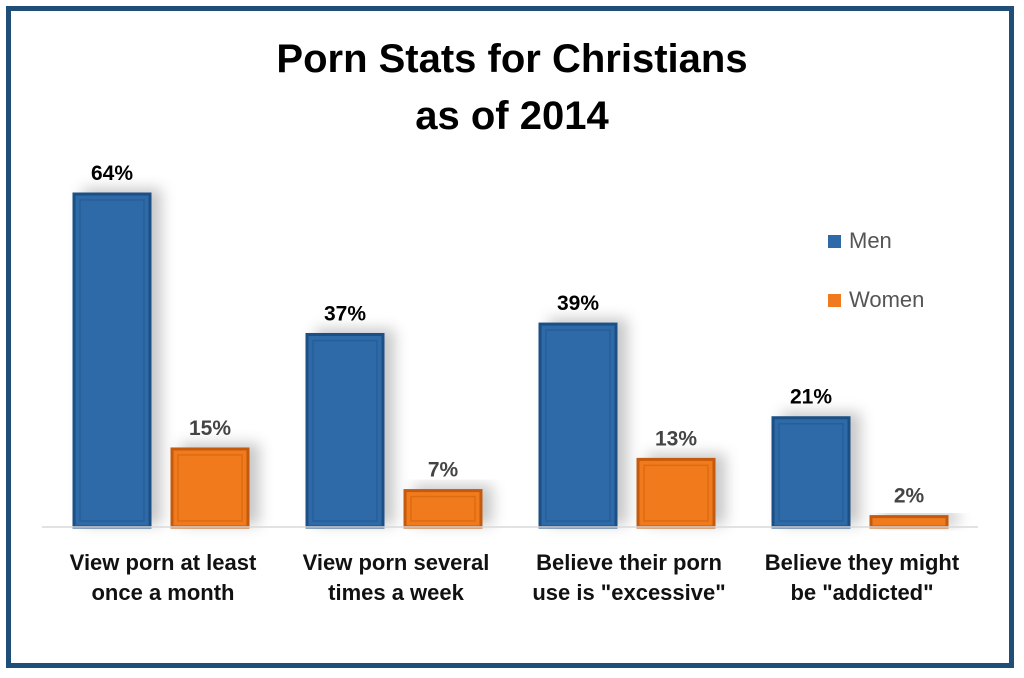  What do you see at coordinates (834, 300) in the screenshot?
I see `legend-swatch-women` at bounding box center [834, 300].